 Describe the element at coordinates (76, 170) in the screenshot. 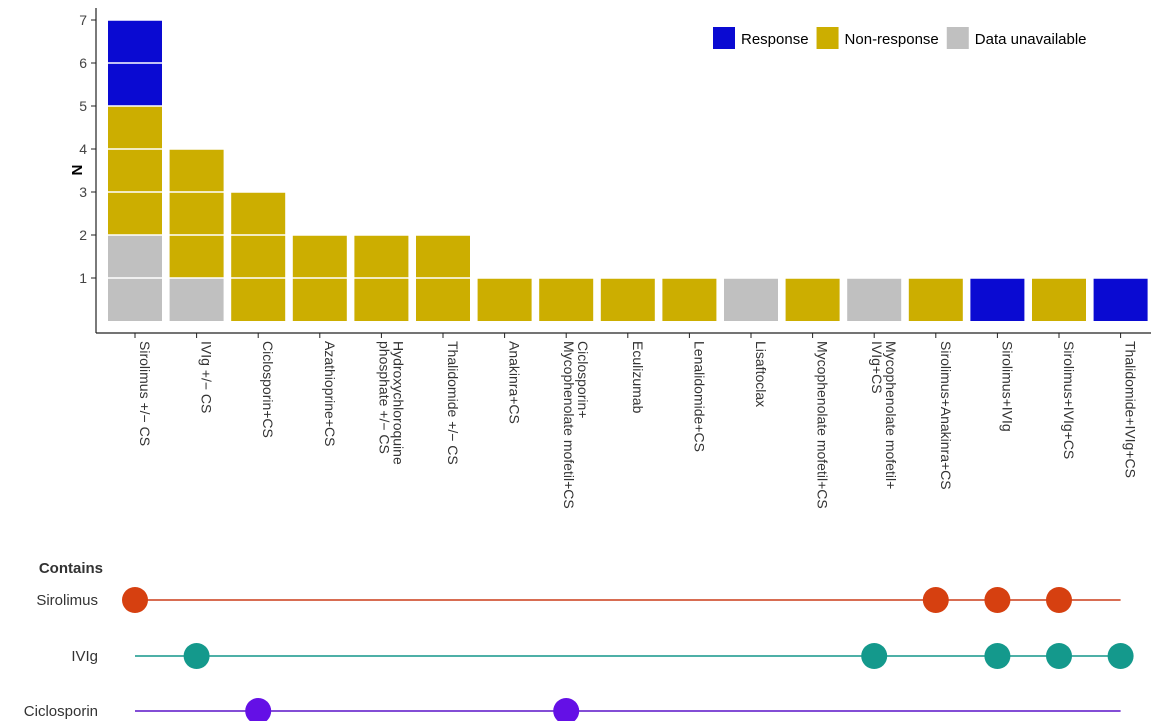

I see `y-axis-title: N` at that location.